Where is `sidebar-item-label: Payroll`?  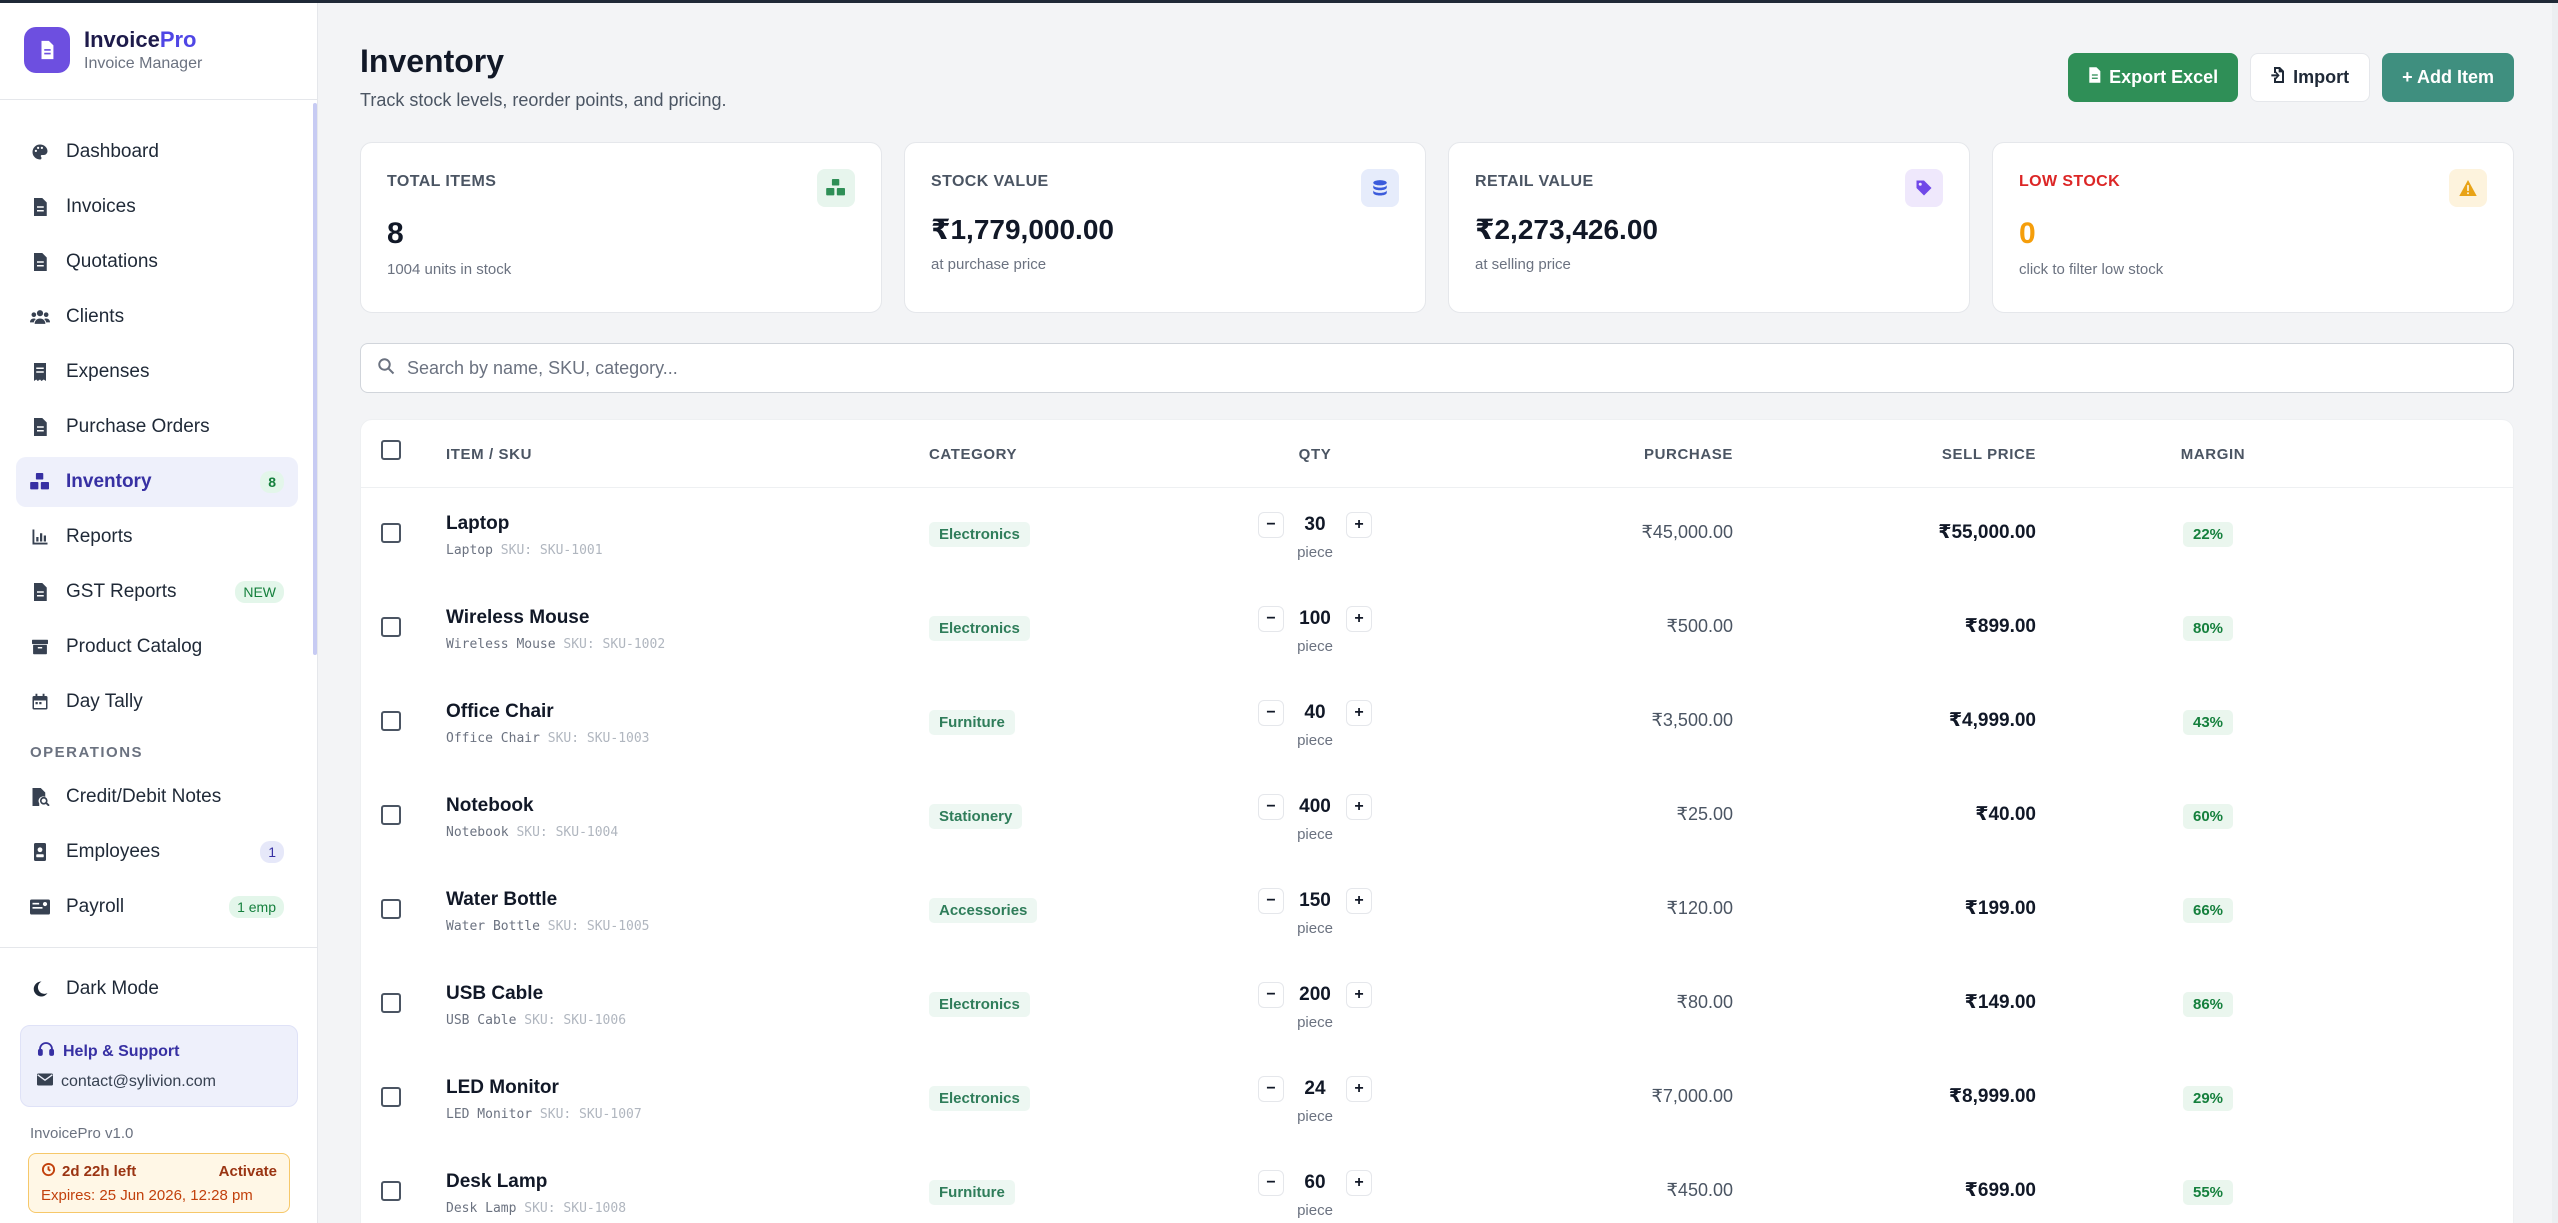
sidebar-item-label: Payroll is located at coordinates (95, 906).